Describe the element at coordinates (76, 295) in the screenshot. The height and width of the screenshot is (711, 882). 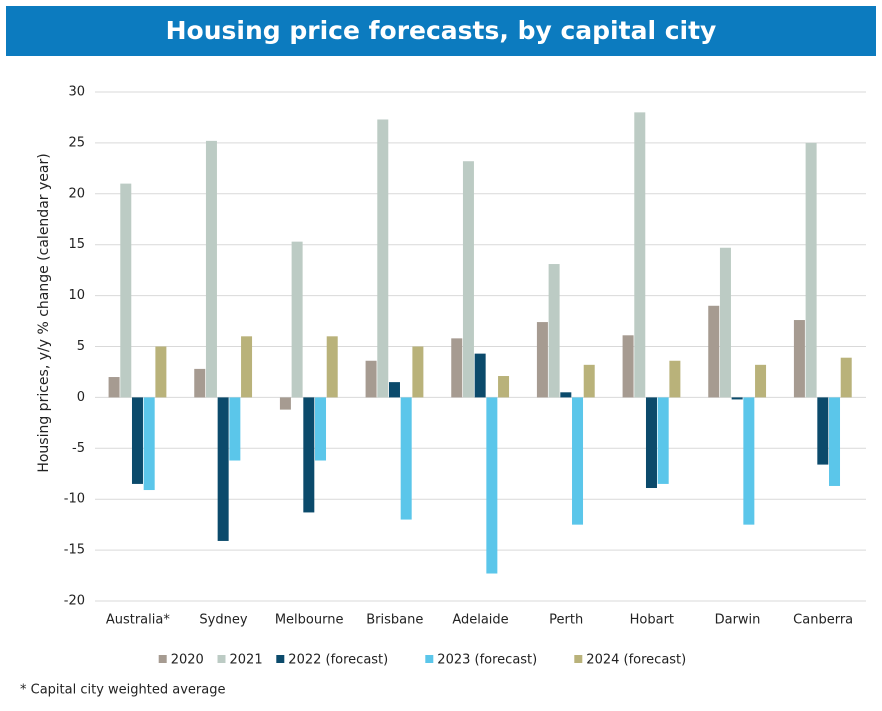
I see `y-tick-label: 10` at that location.